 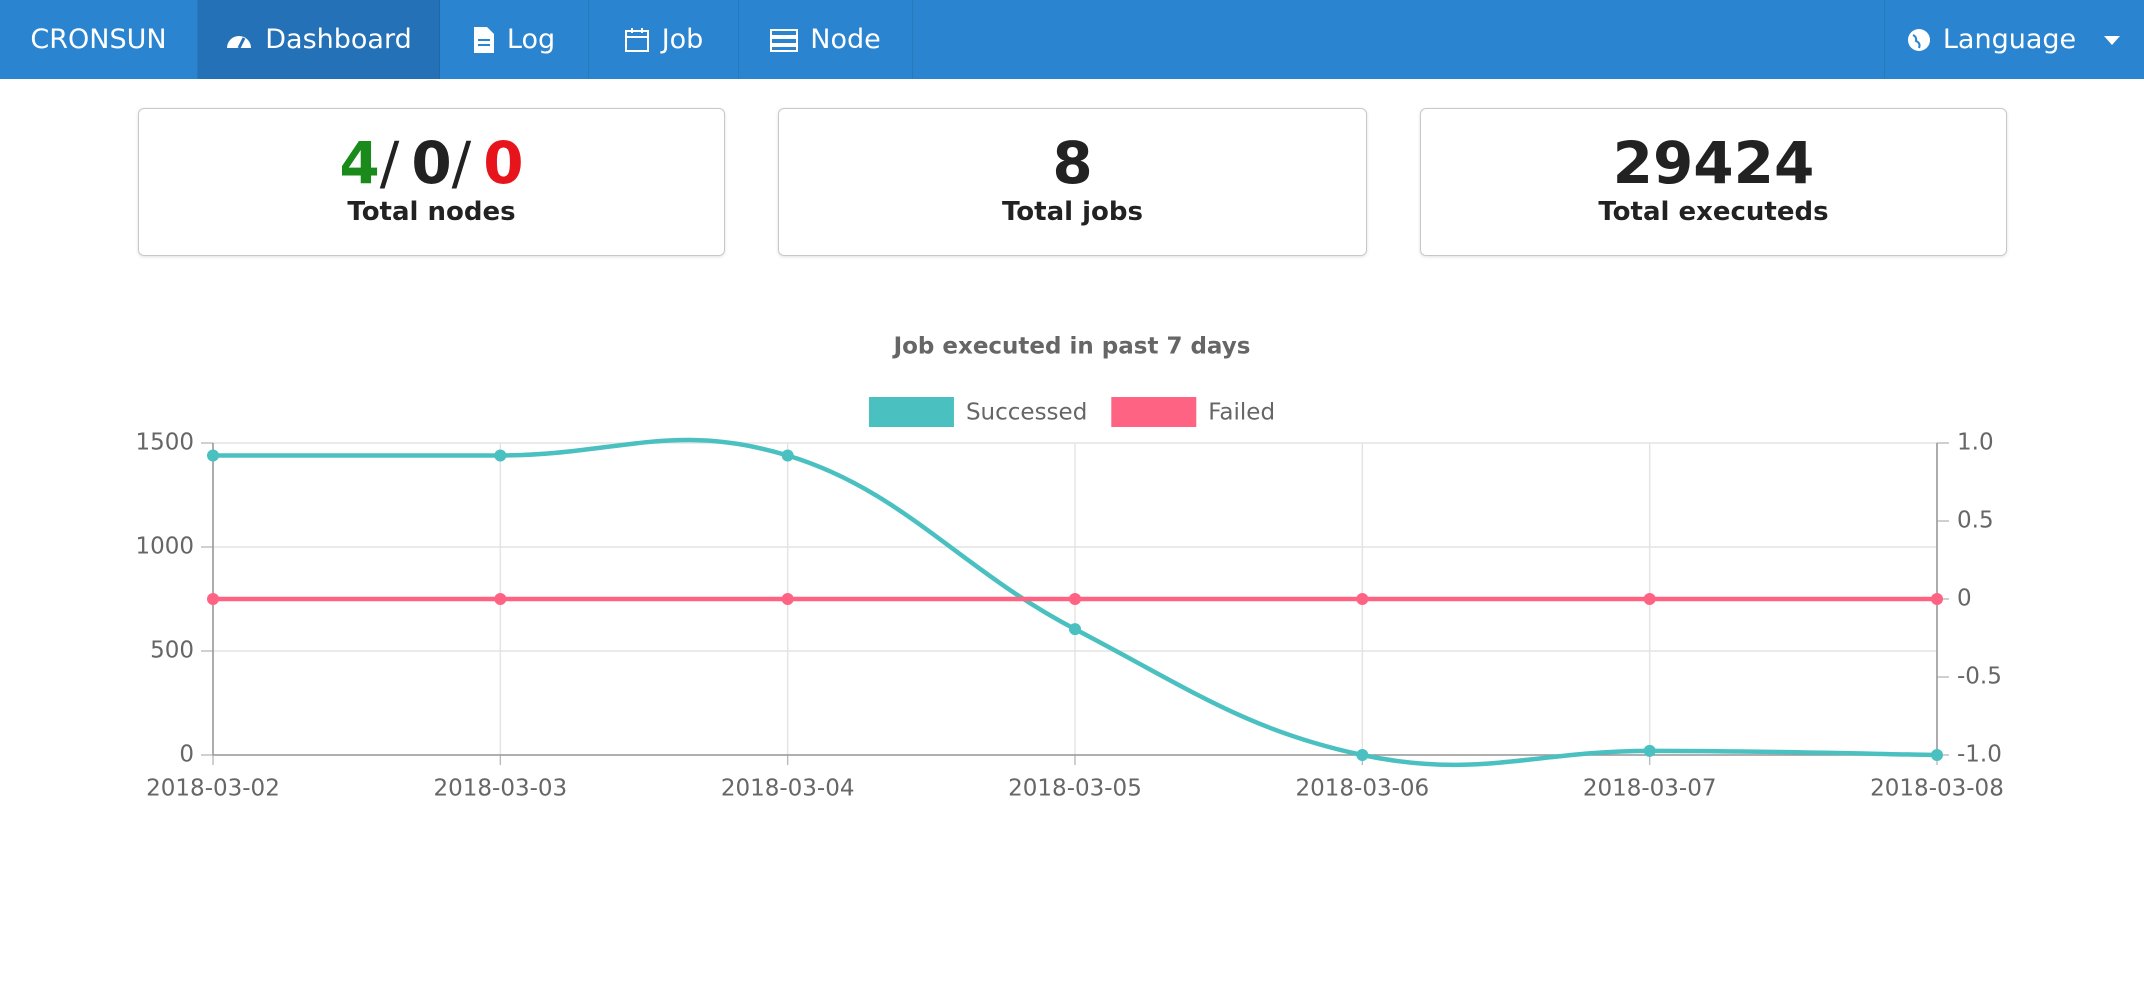 I want to click on language-menu: Language, so click(x=2014, y=39).